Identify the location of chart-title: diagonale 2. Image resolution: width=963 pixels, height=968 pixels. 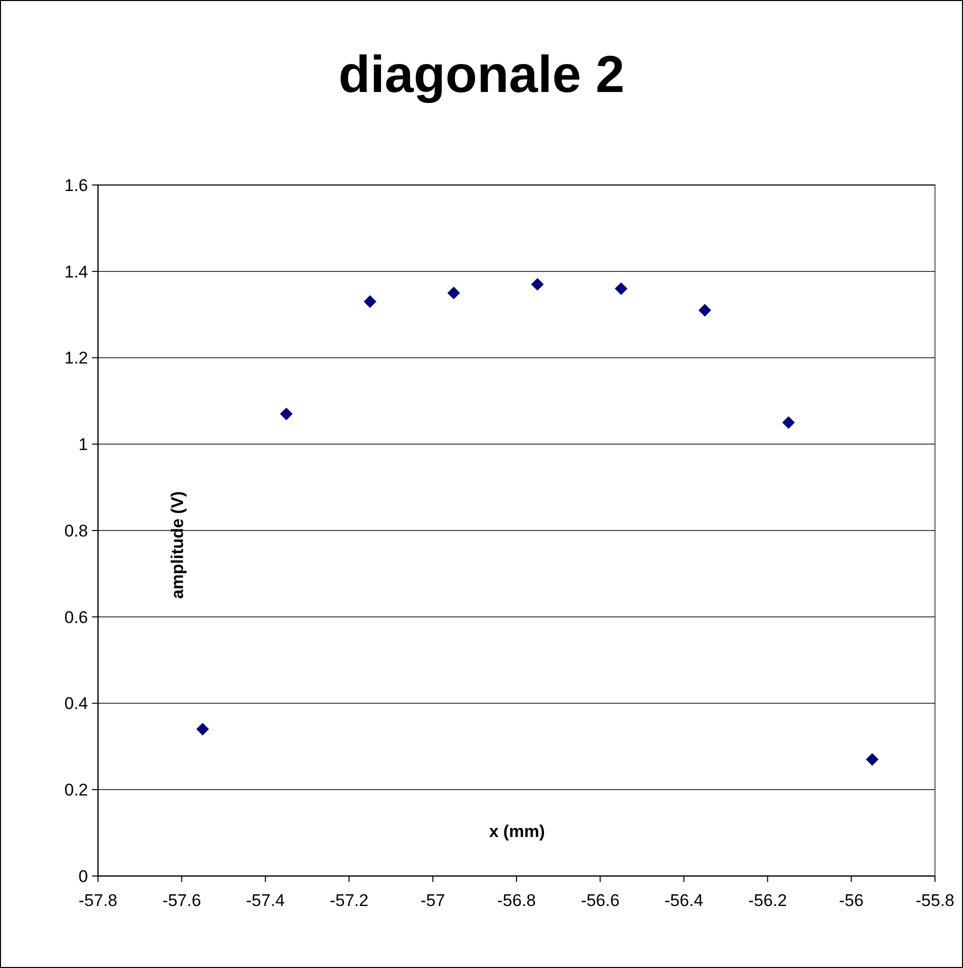
(481, 75).